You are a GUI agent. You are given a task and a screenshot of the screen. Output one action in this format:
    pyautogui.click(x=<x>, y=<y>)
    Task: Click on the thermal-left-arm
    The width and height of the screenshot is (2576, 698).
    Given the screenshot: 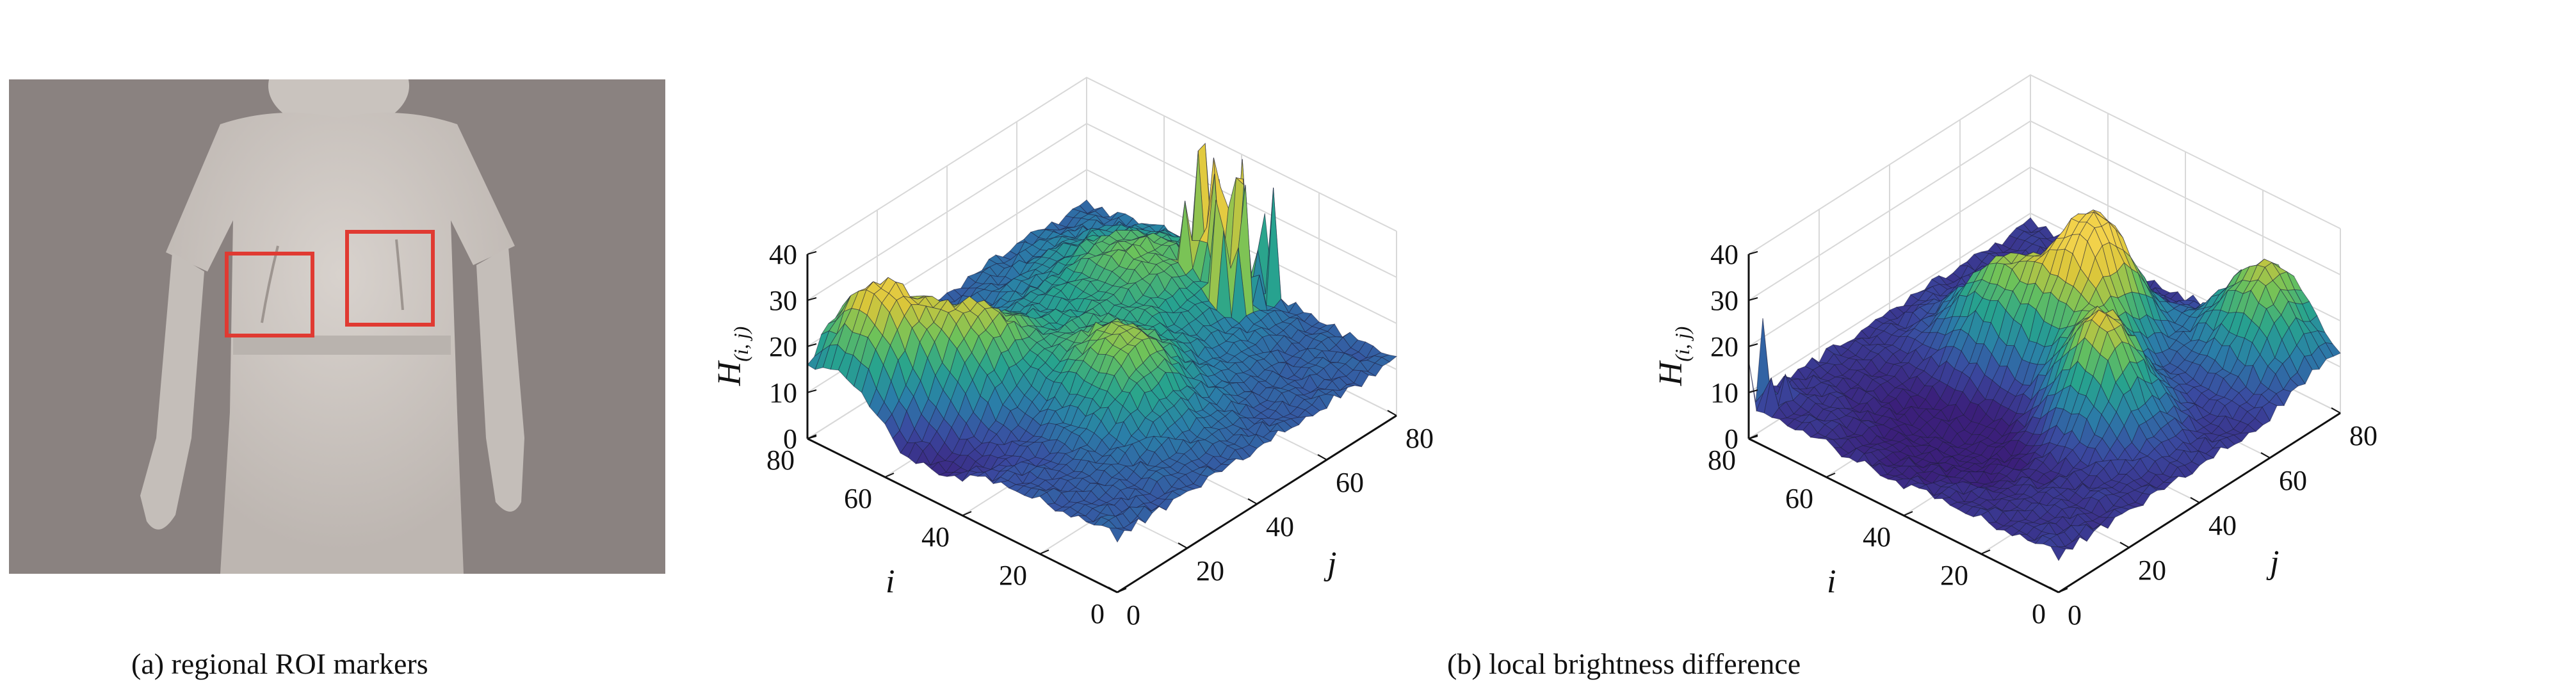 What is the action you would take?
    pyautogui.click(x=172, y=391)
    